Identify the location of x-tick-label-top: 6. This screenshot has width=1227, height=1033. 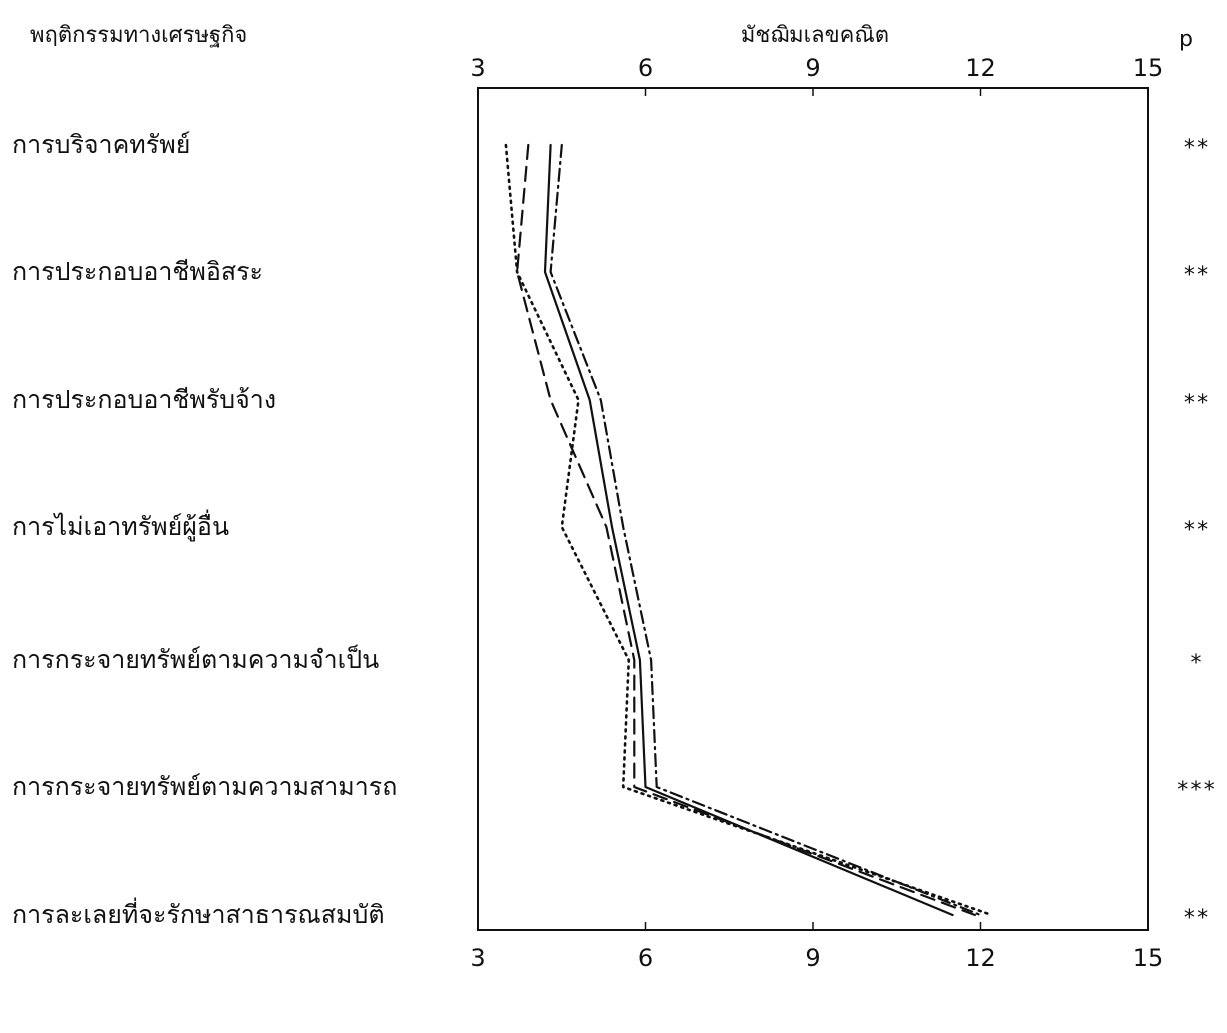
(645, 68).